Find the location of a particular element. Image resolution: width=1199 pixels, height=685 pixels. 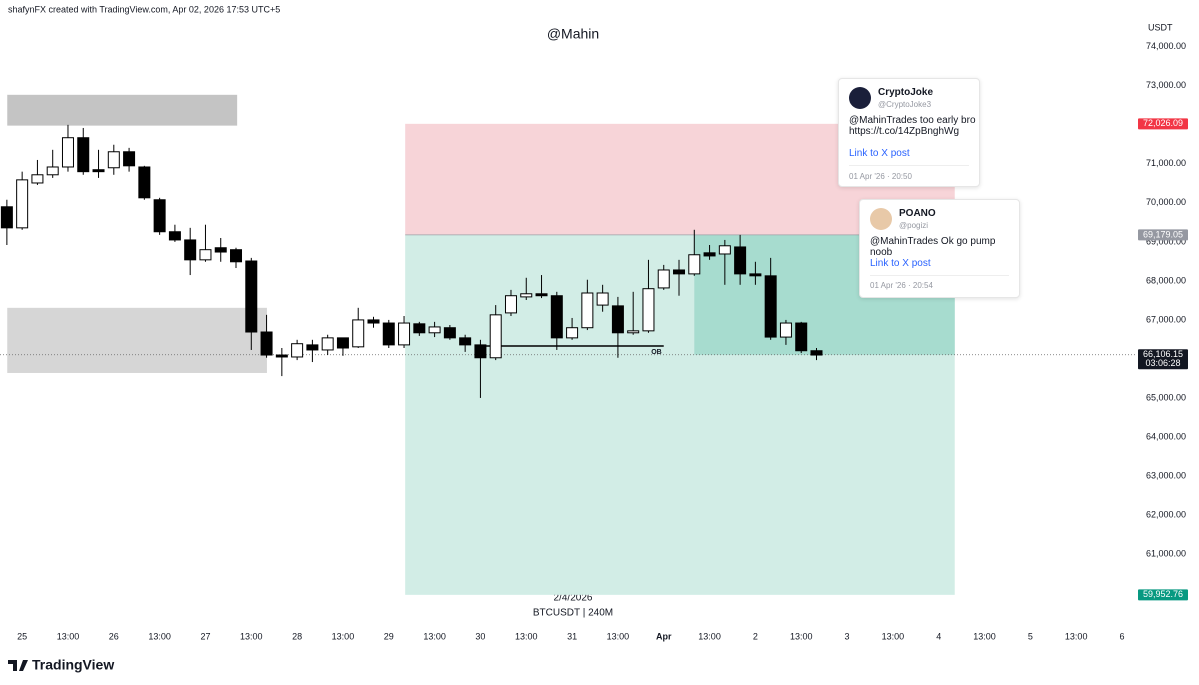

y-tick-label: 64,000.00 is located at coordinates (1166, 436).